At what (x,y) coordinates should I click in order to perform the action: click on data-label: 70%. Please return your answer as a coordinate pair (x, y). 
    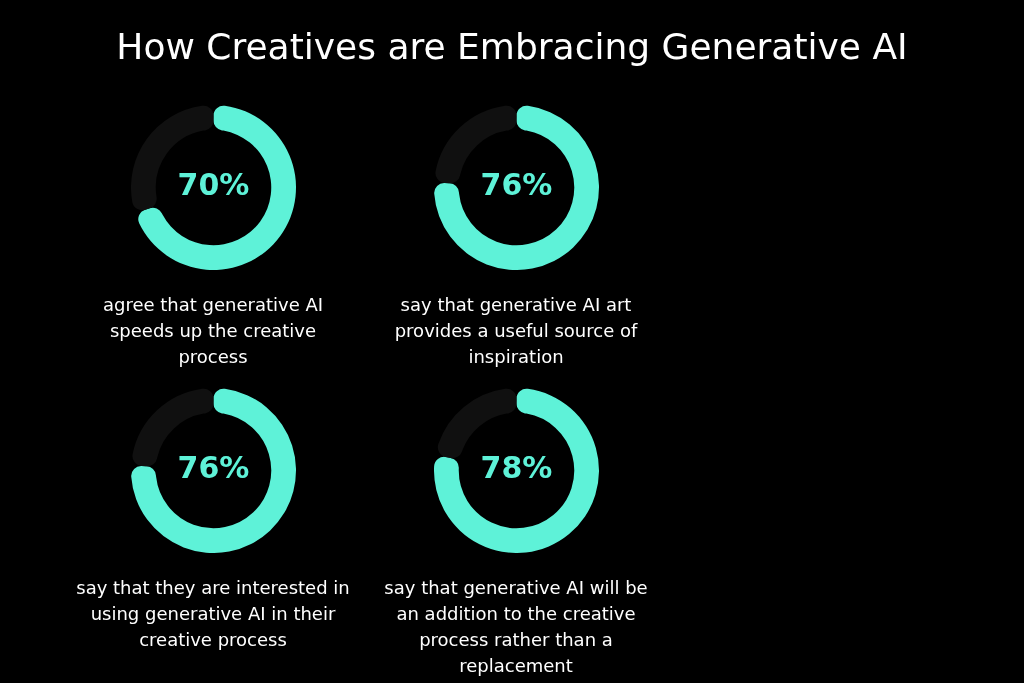
    Looking at the image, I should click on (213, 185).